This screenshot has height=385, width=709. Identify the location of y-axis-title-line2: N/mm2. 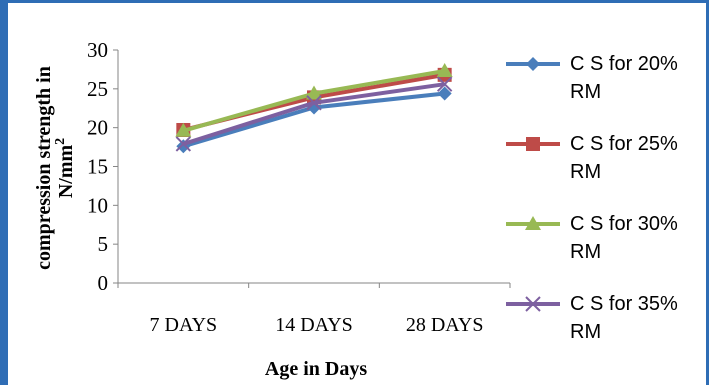
(65, 168).